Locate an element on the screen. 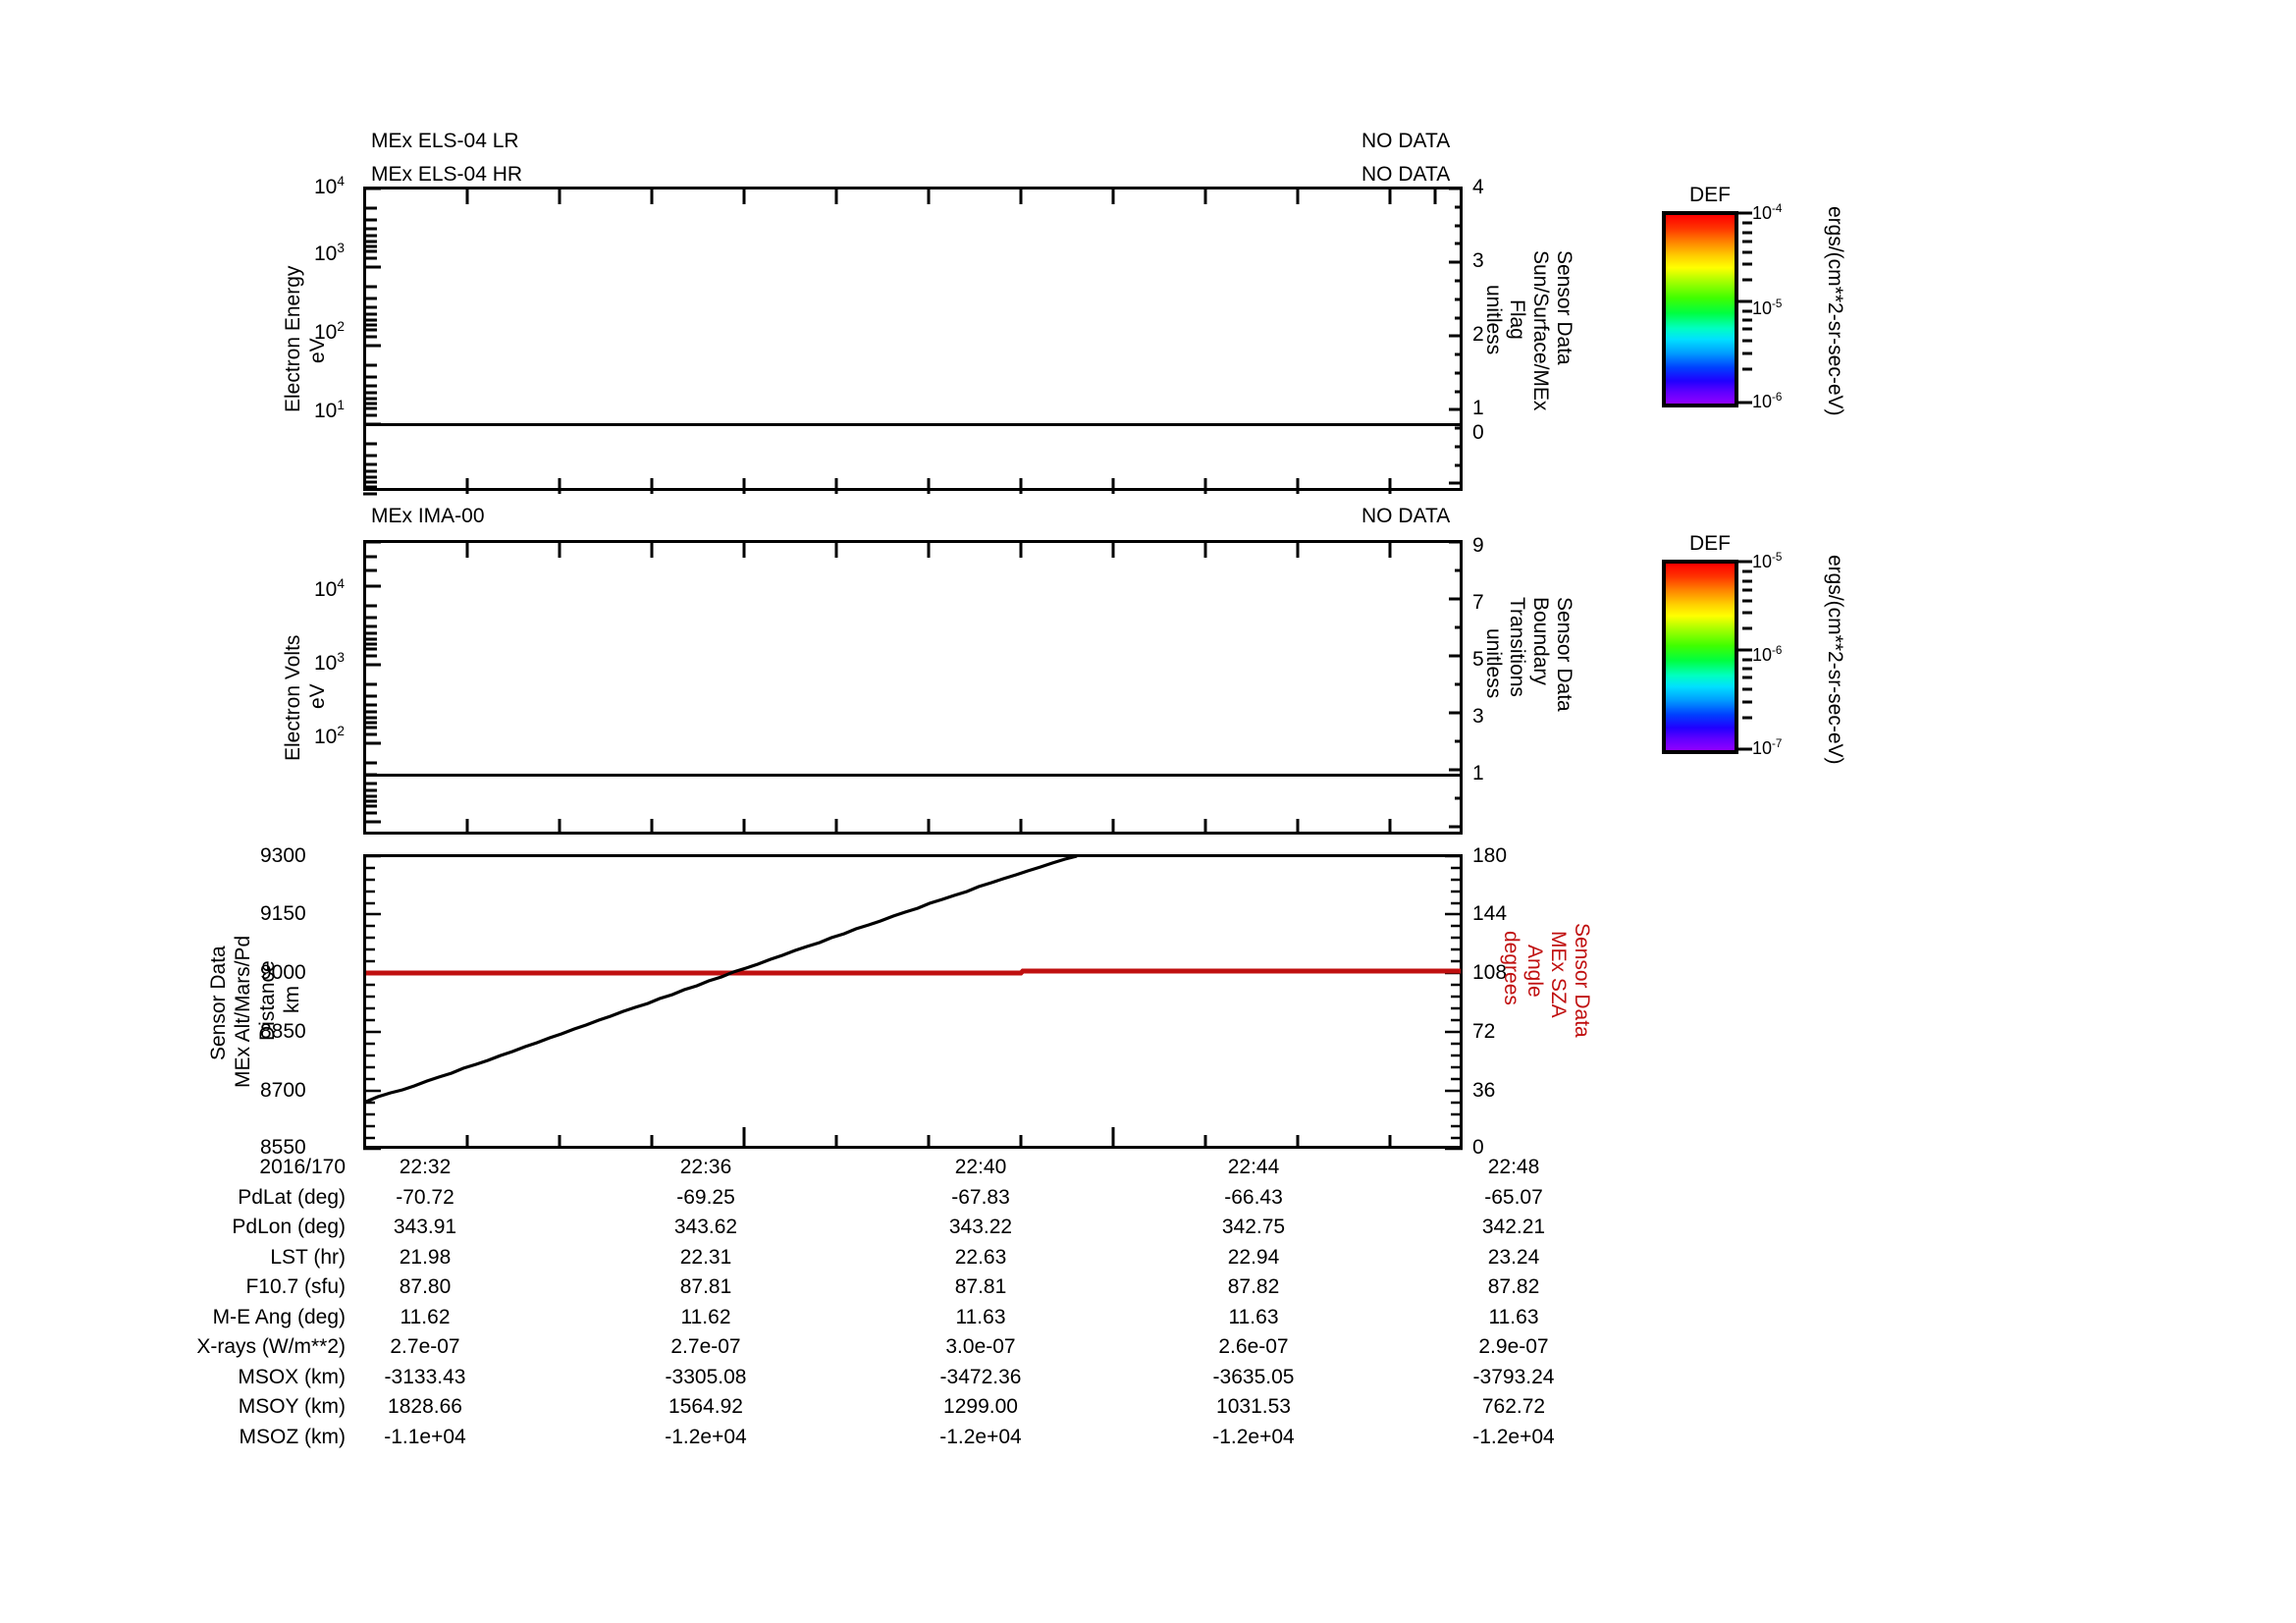 Image resolution: width=2296 pixels, height=1623 pixels. panel-ima-right-tick-5: 5 is located at coordinates (1478, 659).